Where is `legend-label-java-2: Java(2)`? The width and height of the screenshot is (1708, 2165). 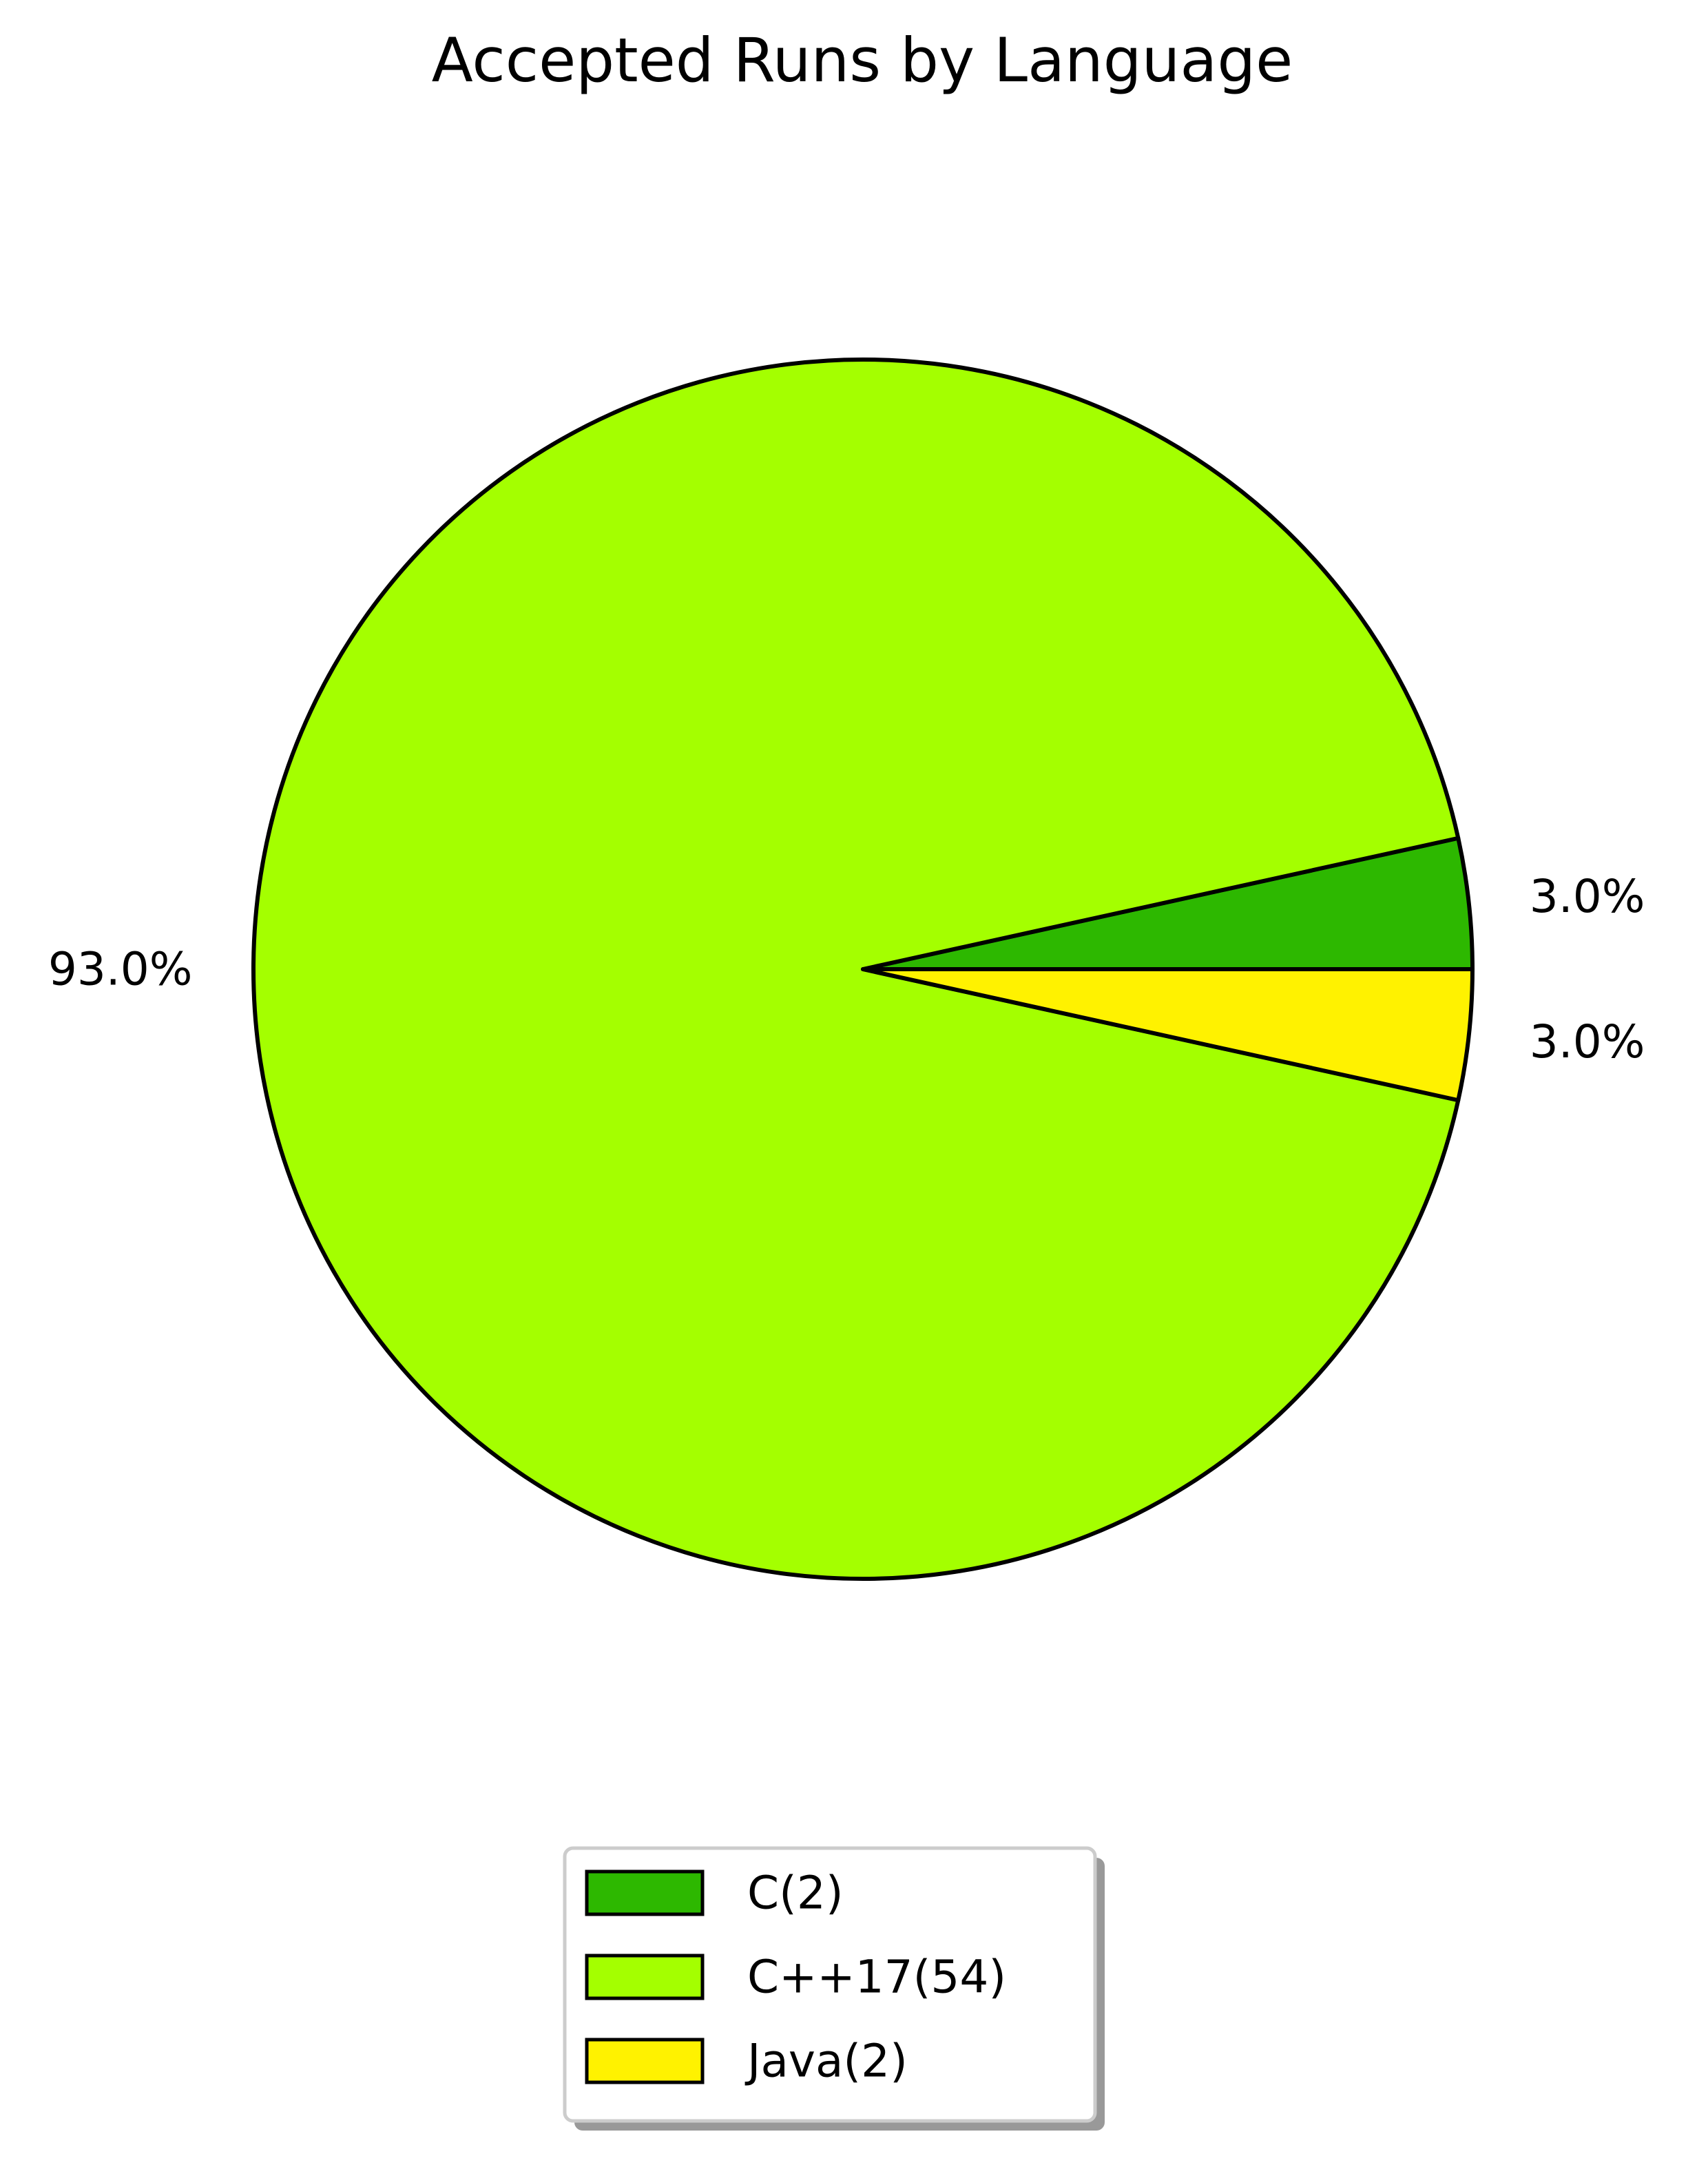 legend-label-java-2: Java(2) is located at coordinates (826, 2062).